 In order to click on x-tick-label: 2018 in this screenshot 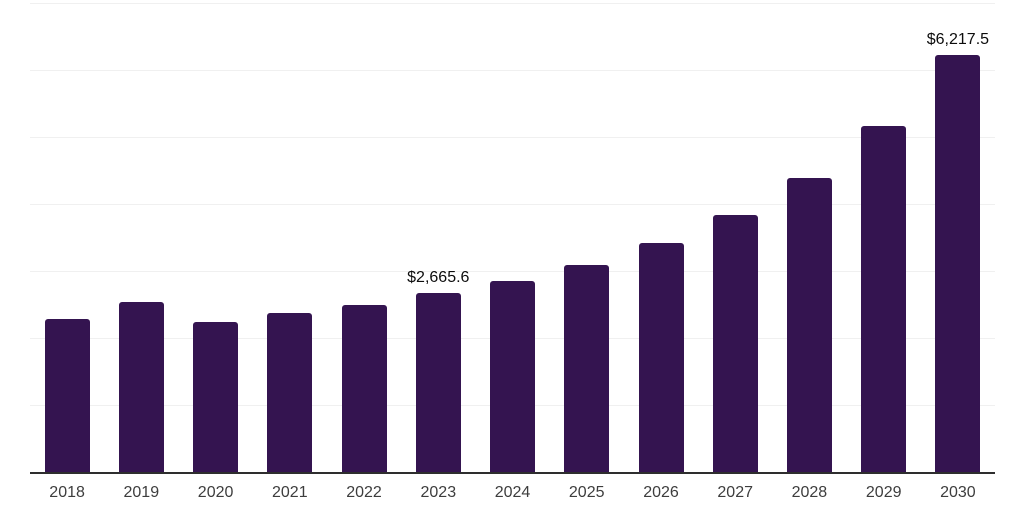, I will do `click(67, 492)`.